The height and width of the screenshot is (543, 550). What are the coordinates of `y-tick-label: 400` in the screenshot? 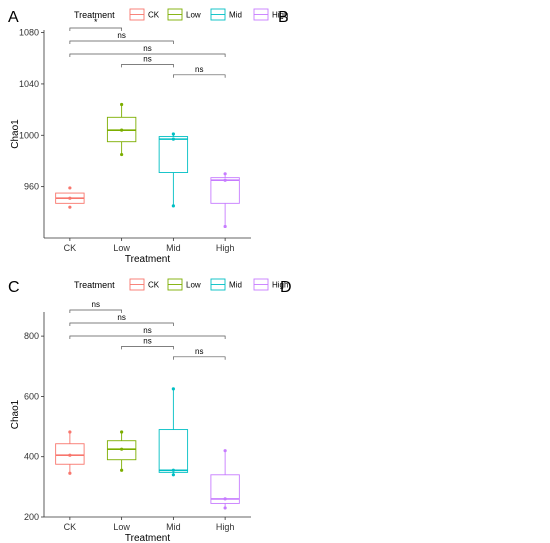 It's located at (31, 457).